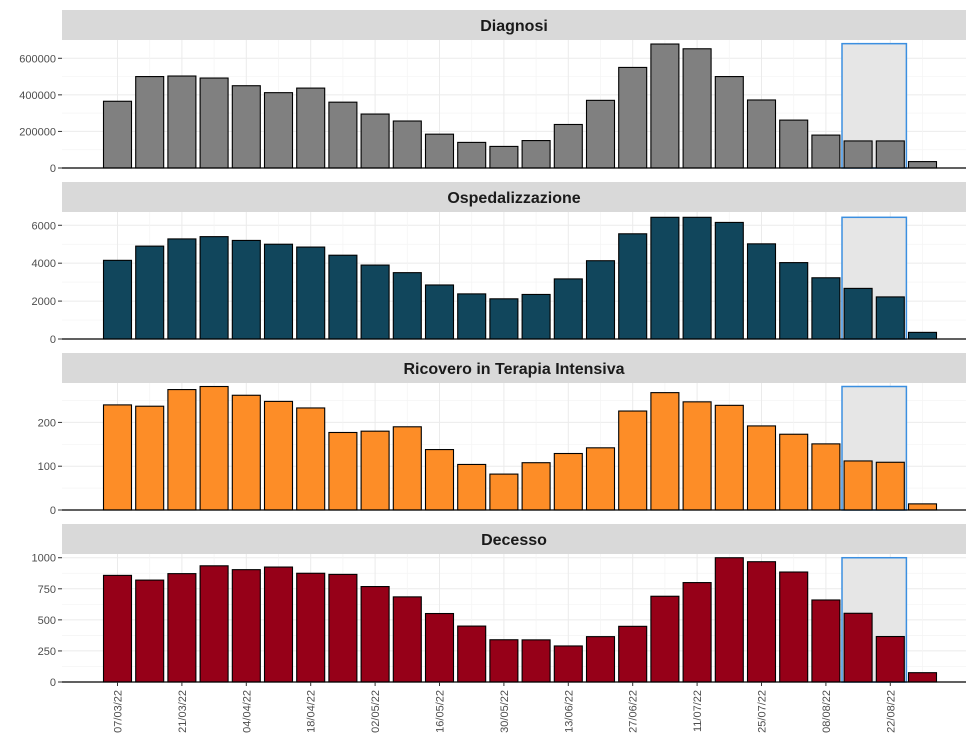 The height and width of the screenshot is (749, 966). Describe the element at coordinates (312, 711) in the screenshot. I see `x-tick-label: 18/04/22` at that location.